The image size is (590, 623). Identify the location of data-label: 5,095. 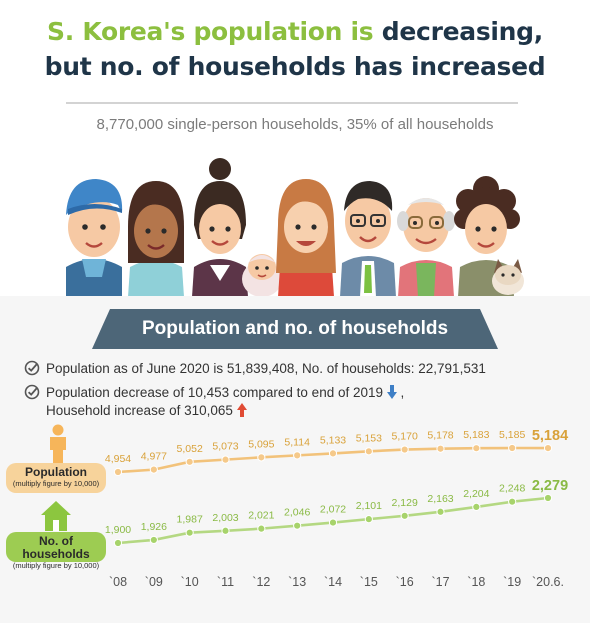
(261, 444).